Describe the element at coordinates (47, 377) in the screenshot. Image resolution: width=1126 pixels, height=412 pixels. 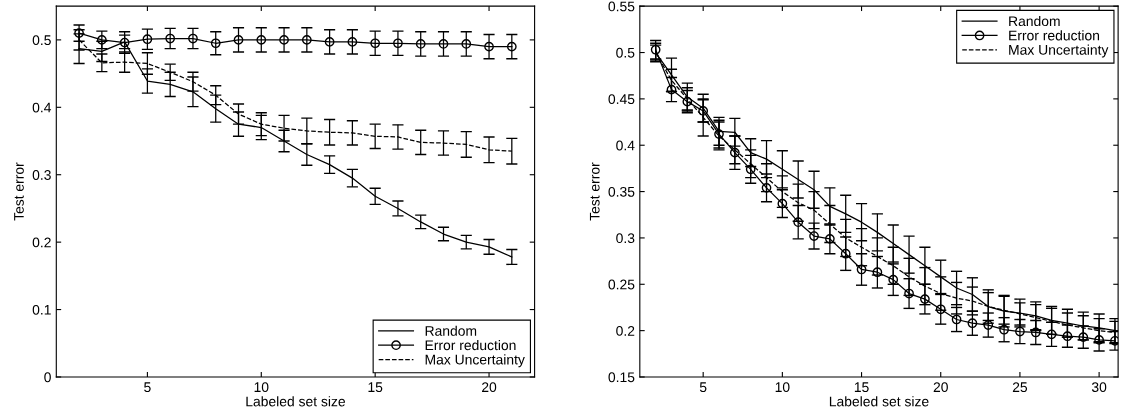
I see `y-tick-label: 0` at that location.